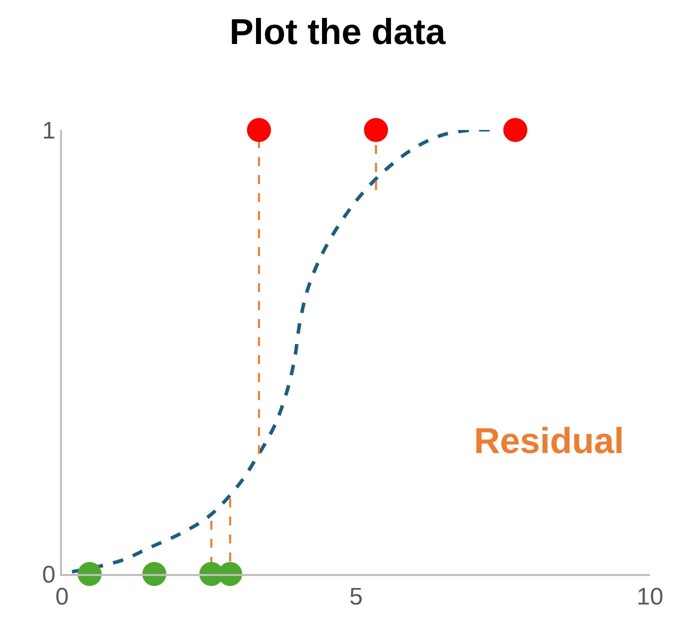 The height and width of the screenshot is (629, 675). Describe the element at coordinates (549, 440) in the screenshot. I see `annotation: Residual` at that location.